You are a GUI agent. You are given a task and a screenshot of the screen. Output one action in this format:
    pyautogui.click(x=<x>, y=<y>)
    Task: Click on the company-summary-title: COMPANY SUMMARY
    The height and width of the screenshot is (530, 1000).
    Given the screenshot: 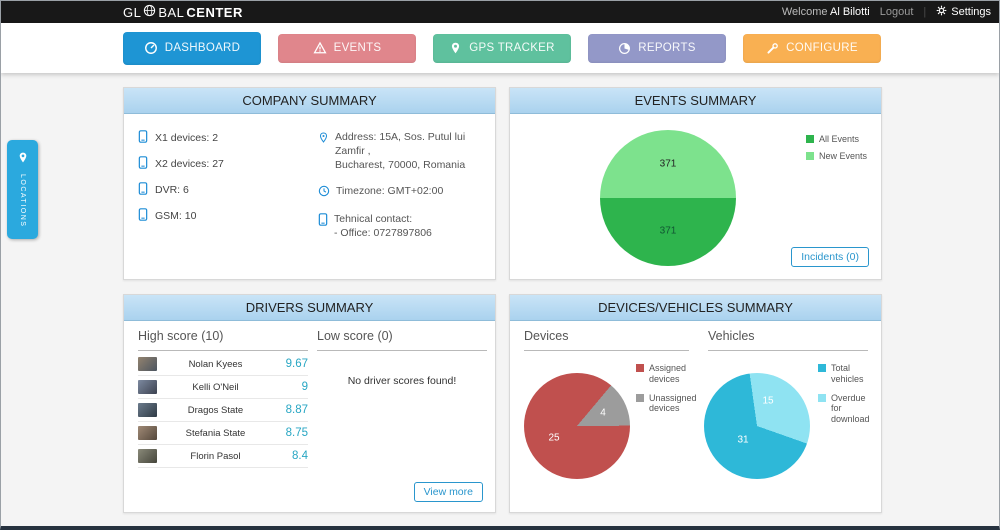 What is the action you would take?
    pyautogui.click(x=309, y=101)
    